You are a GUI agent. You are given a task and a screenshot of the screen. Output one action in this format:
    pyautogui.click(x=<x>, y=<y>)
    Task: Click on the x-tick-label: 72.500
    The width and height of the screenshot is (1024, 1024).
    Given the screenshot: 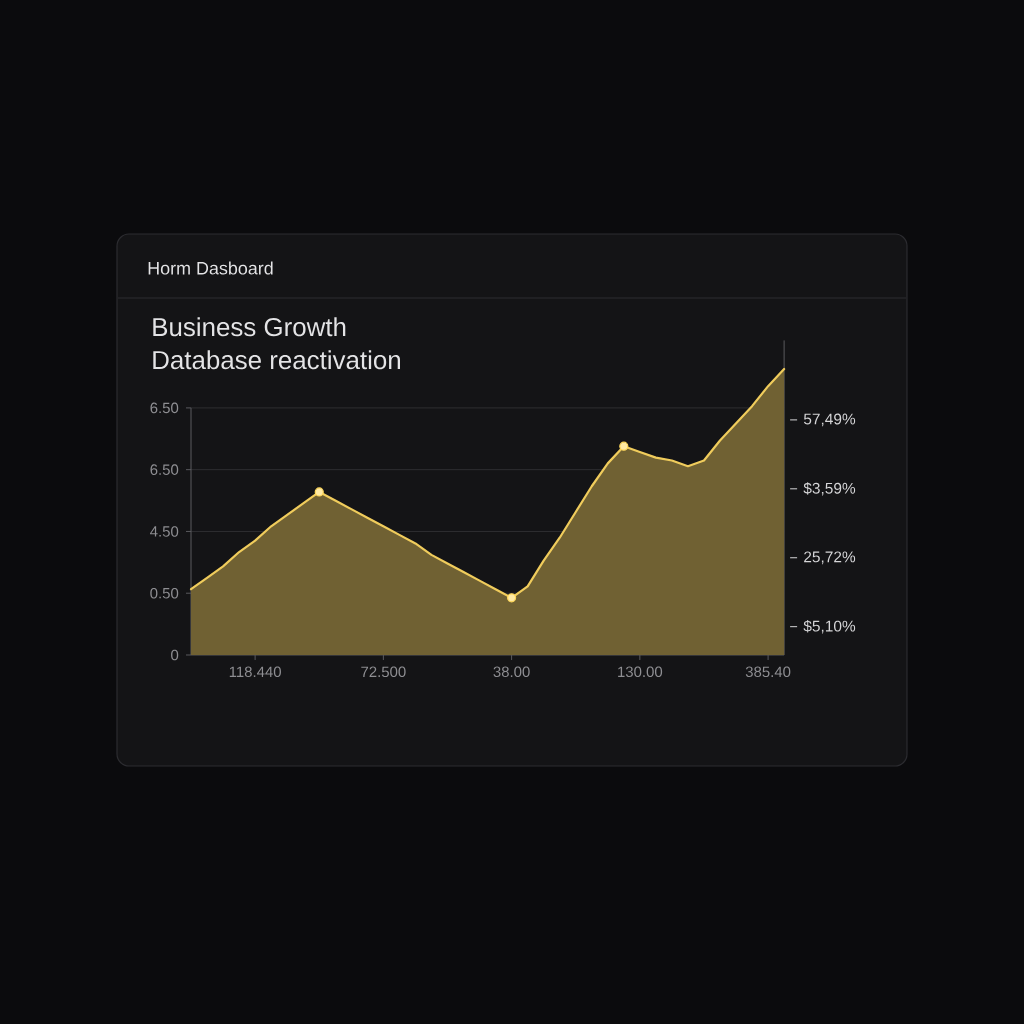 What is the action you would take?
    pyautogui.click(x=383, y=672)
    